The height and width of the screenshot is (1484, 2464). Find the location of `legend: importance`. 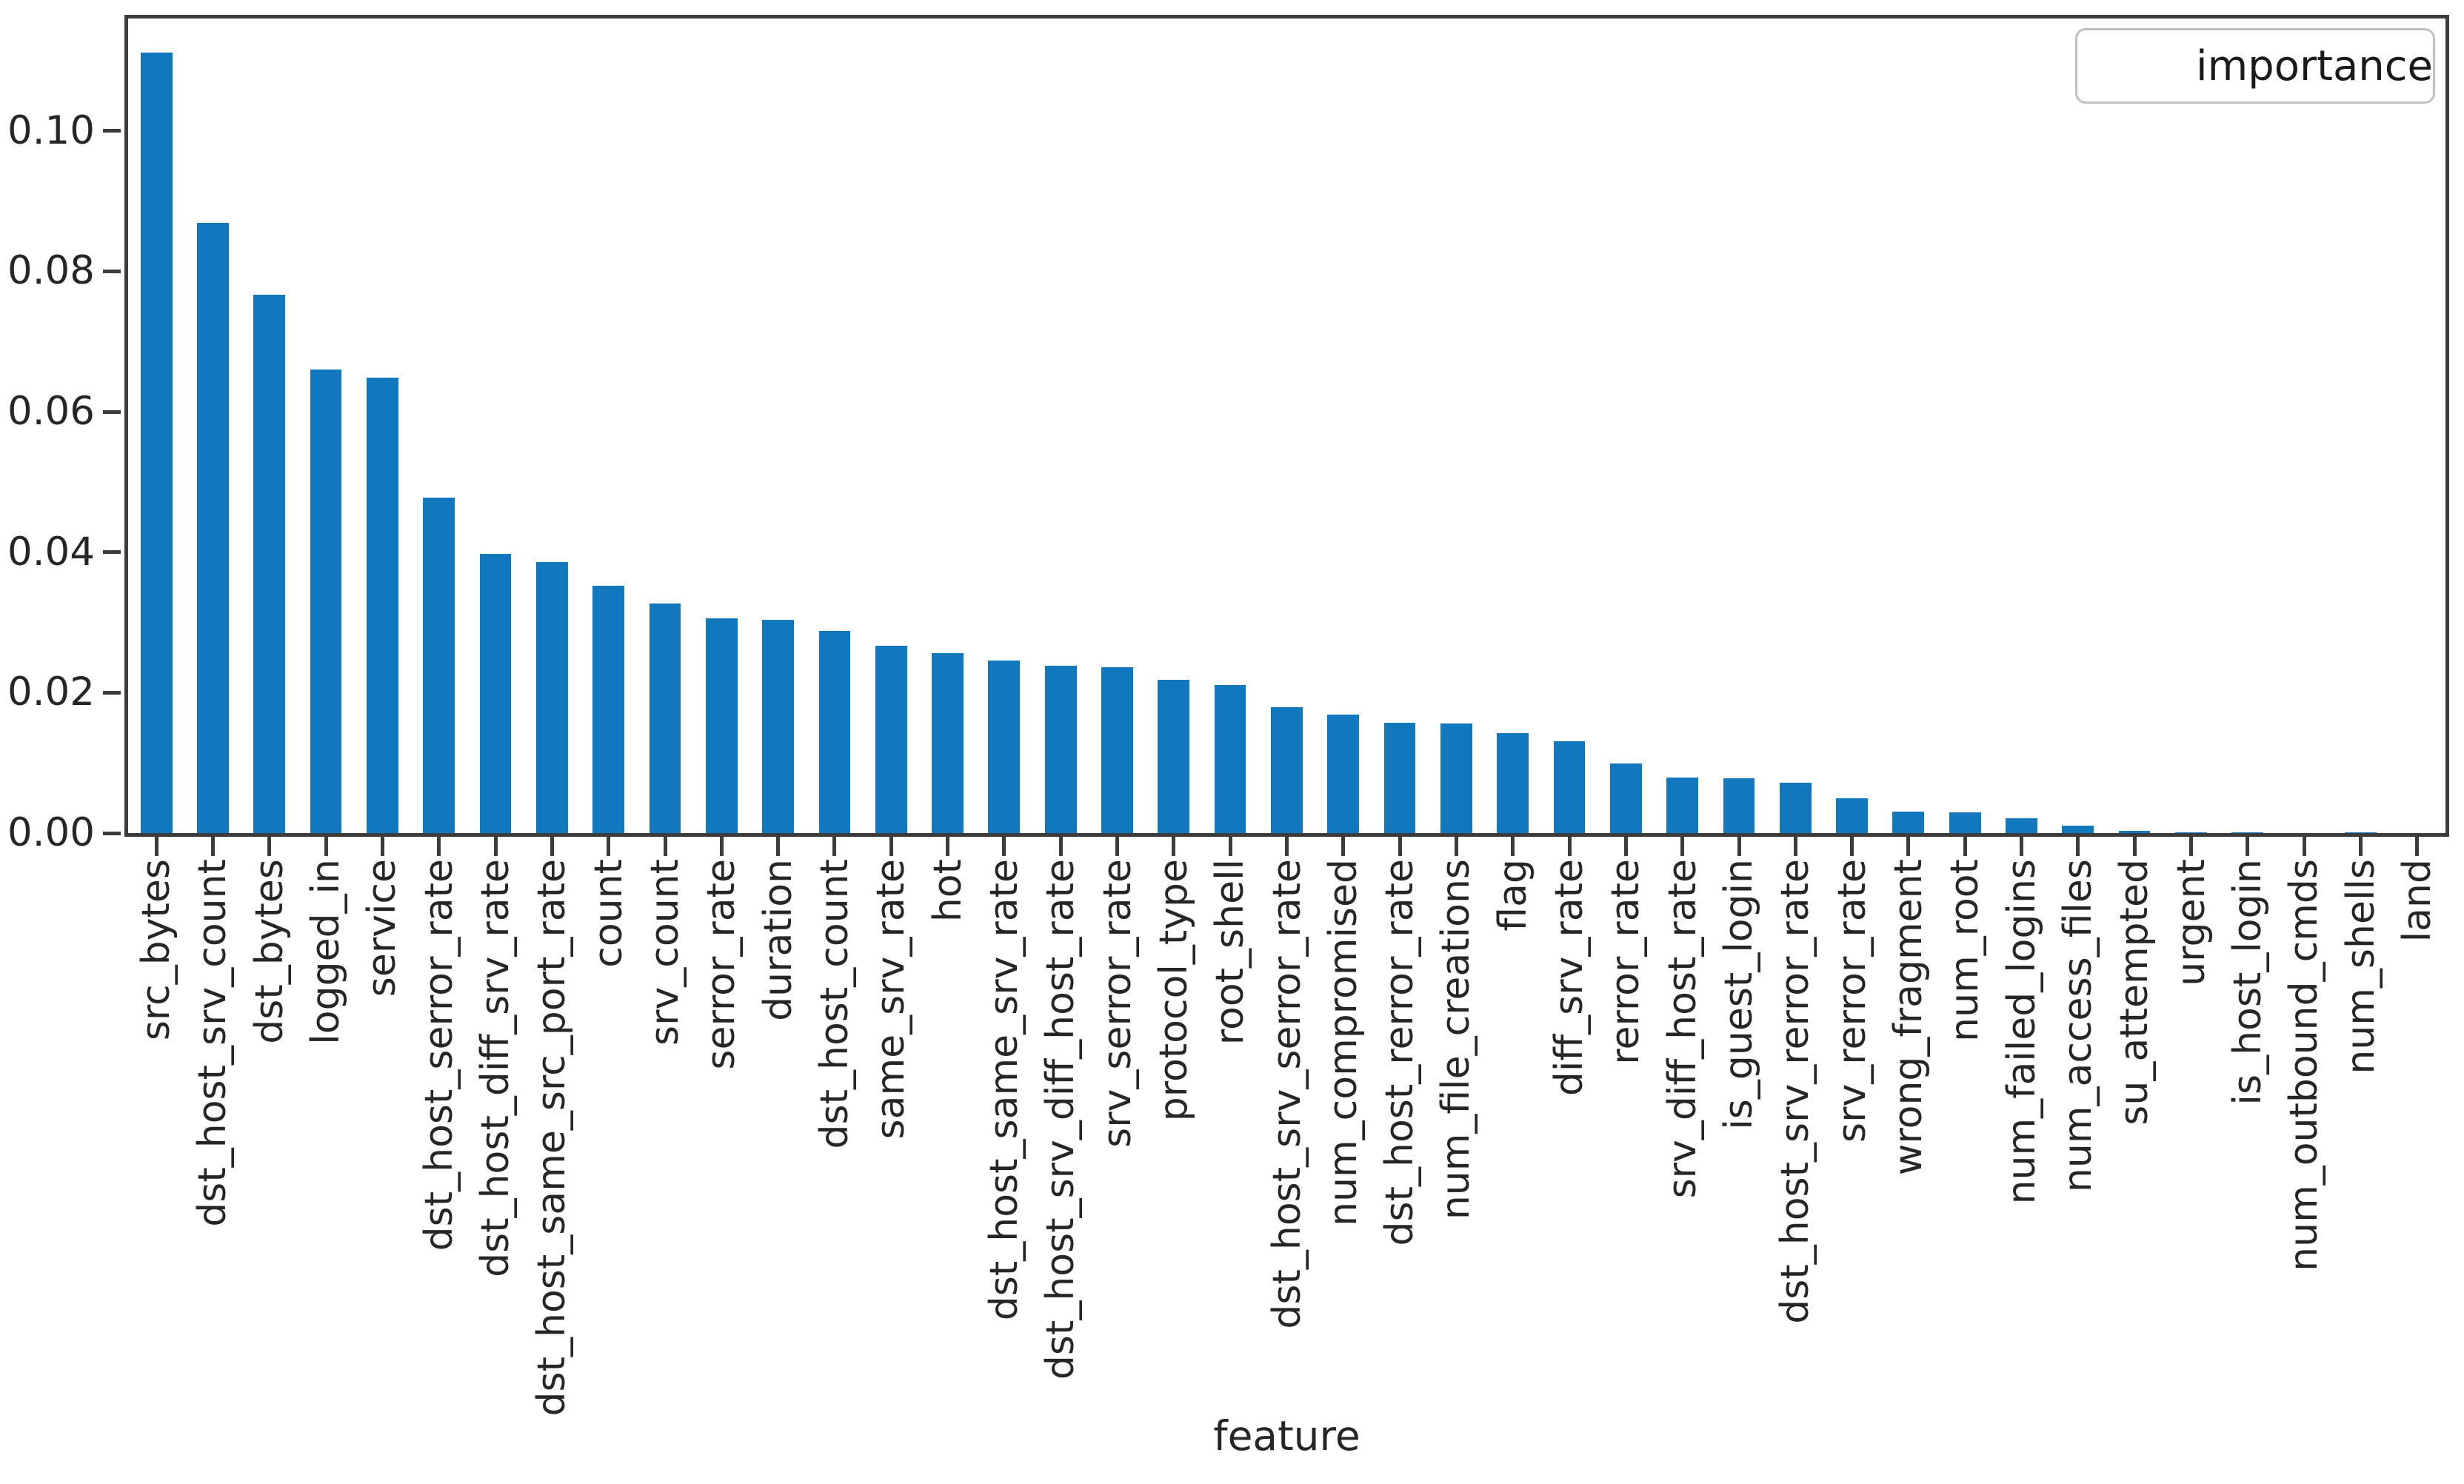

legend: importance is located at coordinates (2255, 66).